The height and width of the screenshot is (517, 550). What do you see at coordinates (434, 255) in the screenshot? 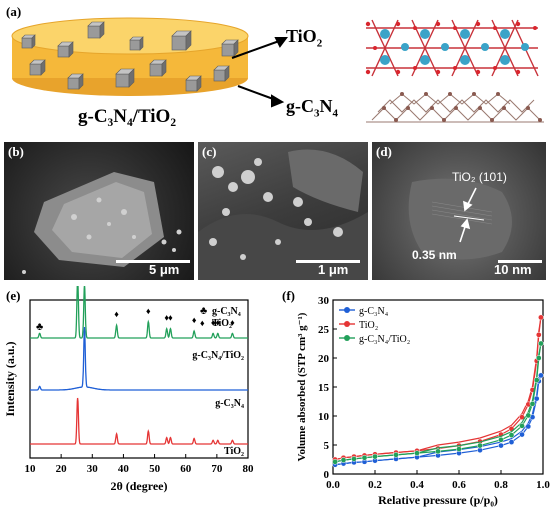
I see `d-spacing-label: 0.35 nm` at bounding box center [434, 255].